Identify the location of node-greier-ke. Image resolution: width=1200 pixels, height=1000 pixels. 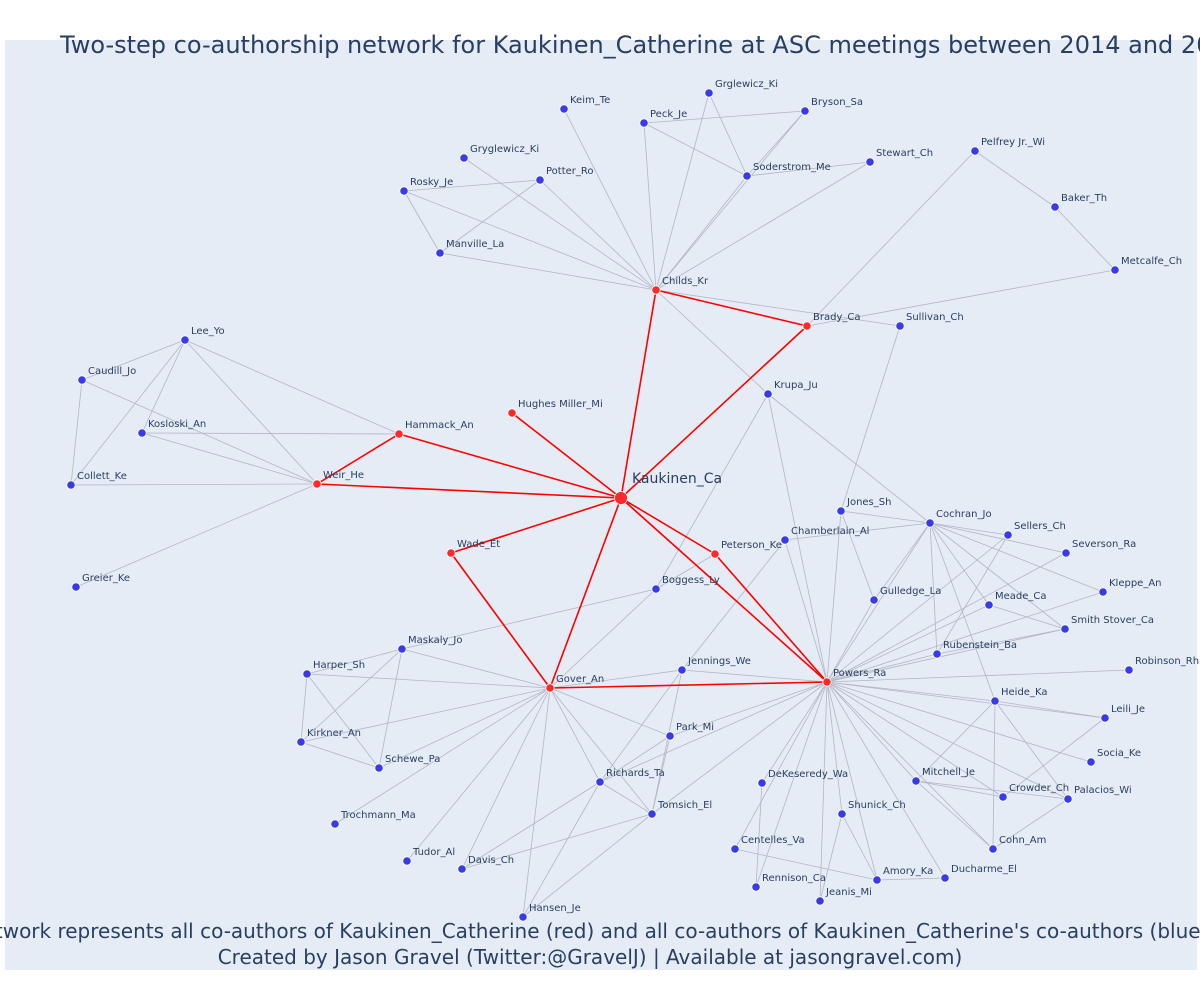
(76, 587).